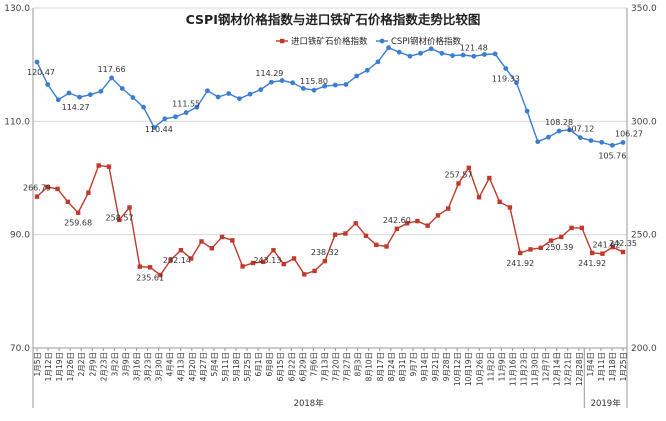 The width and height of the screenshot is (666, 421). I want to click on y-right-tick-label: 250.0, so click(644, 236).